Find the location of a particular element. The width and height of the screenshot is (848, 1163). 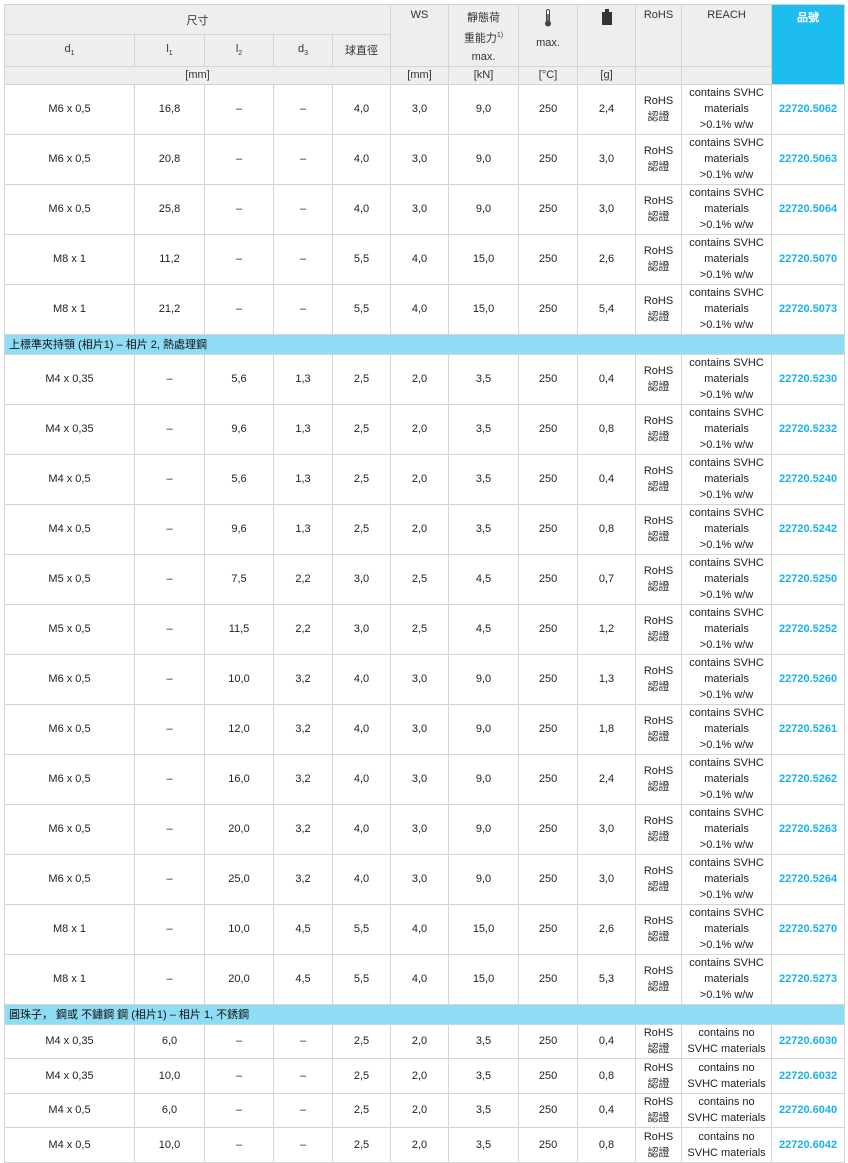

cell-l2: – is located at coordinates (239, 209).